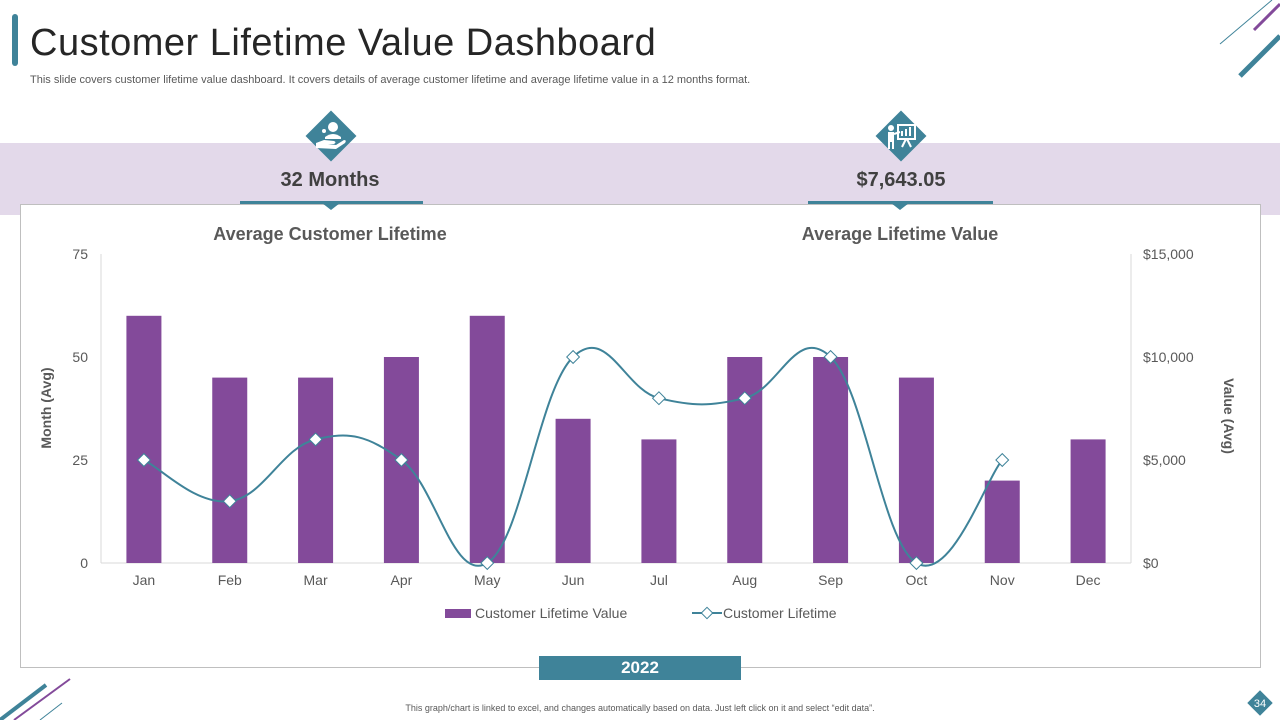 The width and height of the screenshot is (1280, 720). Describe the element at coordinates (917, 580) in the screenshot. I see `x-tick-label: Oct` at that location.